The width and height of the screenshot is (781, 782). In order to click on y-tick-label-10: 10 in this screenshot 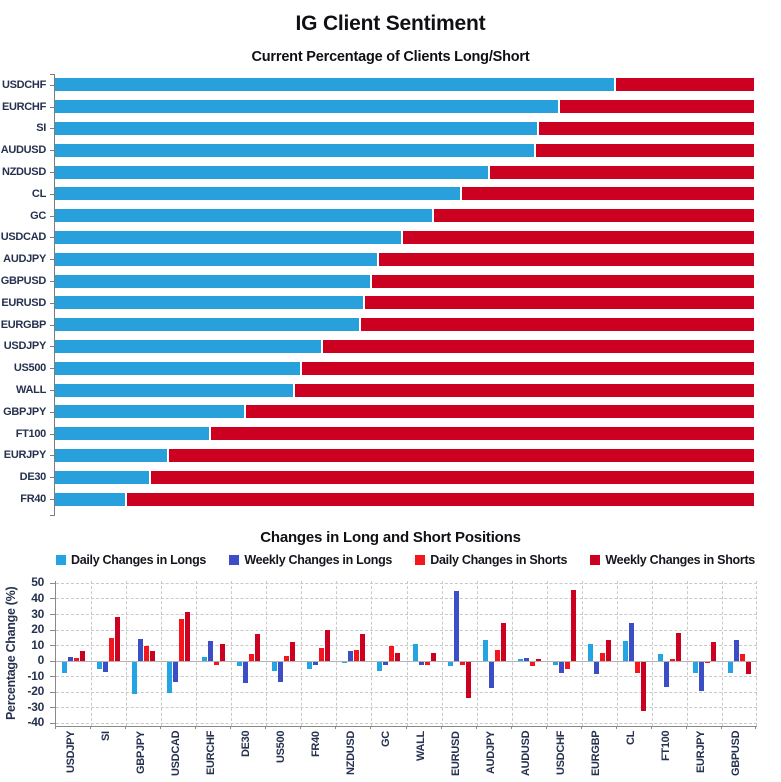, I will do `click(37, 644)`.